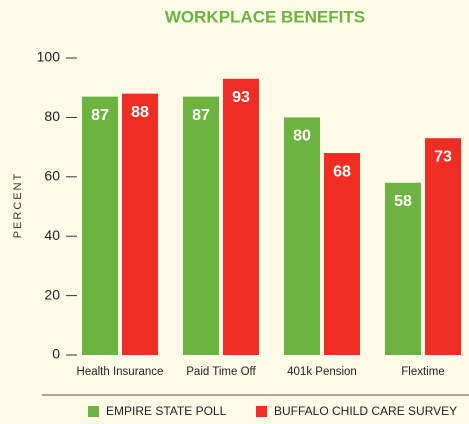 The height and width of the screenshot is (424, 469). Describe the element at coordinates (443, 156) in the screenshot. I see `value-label: 73` at that location.